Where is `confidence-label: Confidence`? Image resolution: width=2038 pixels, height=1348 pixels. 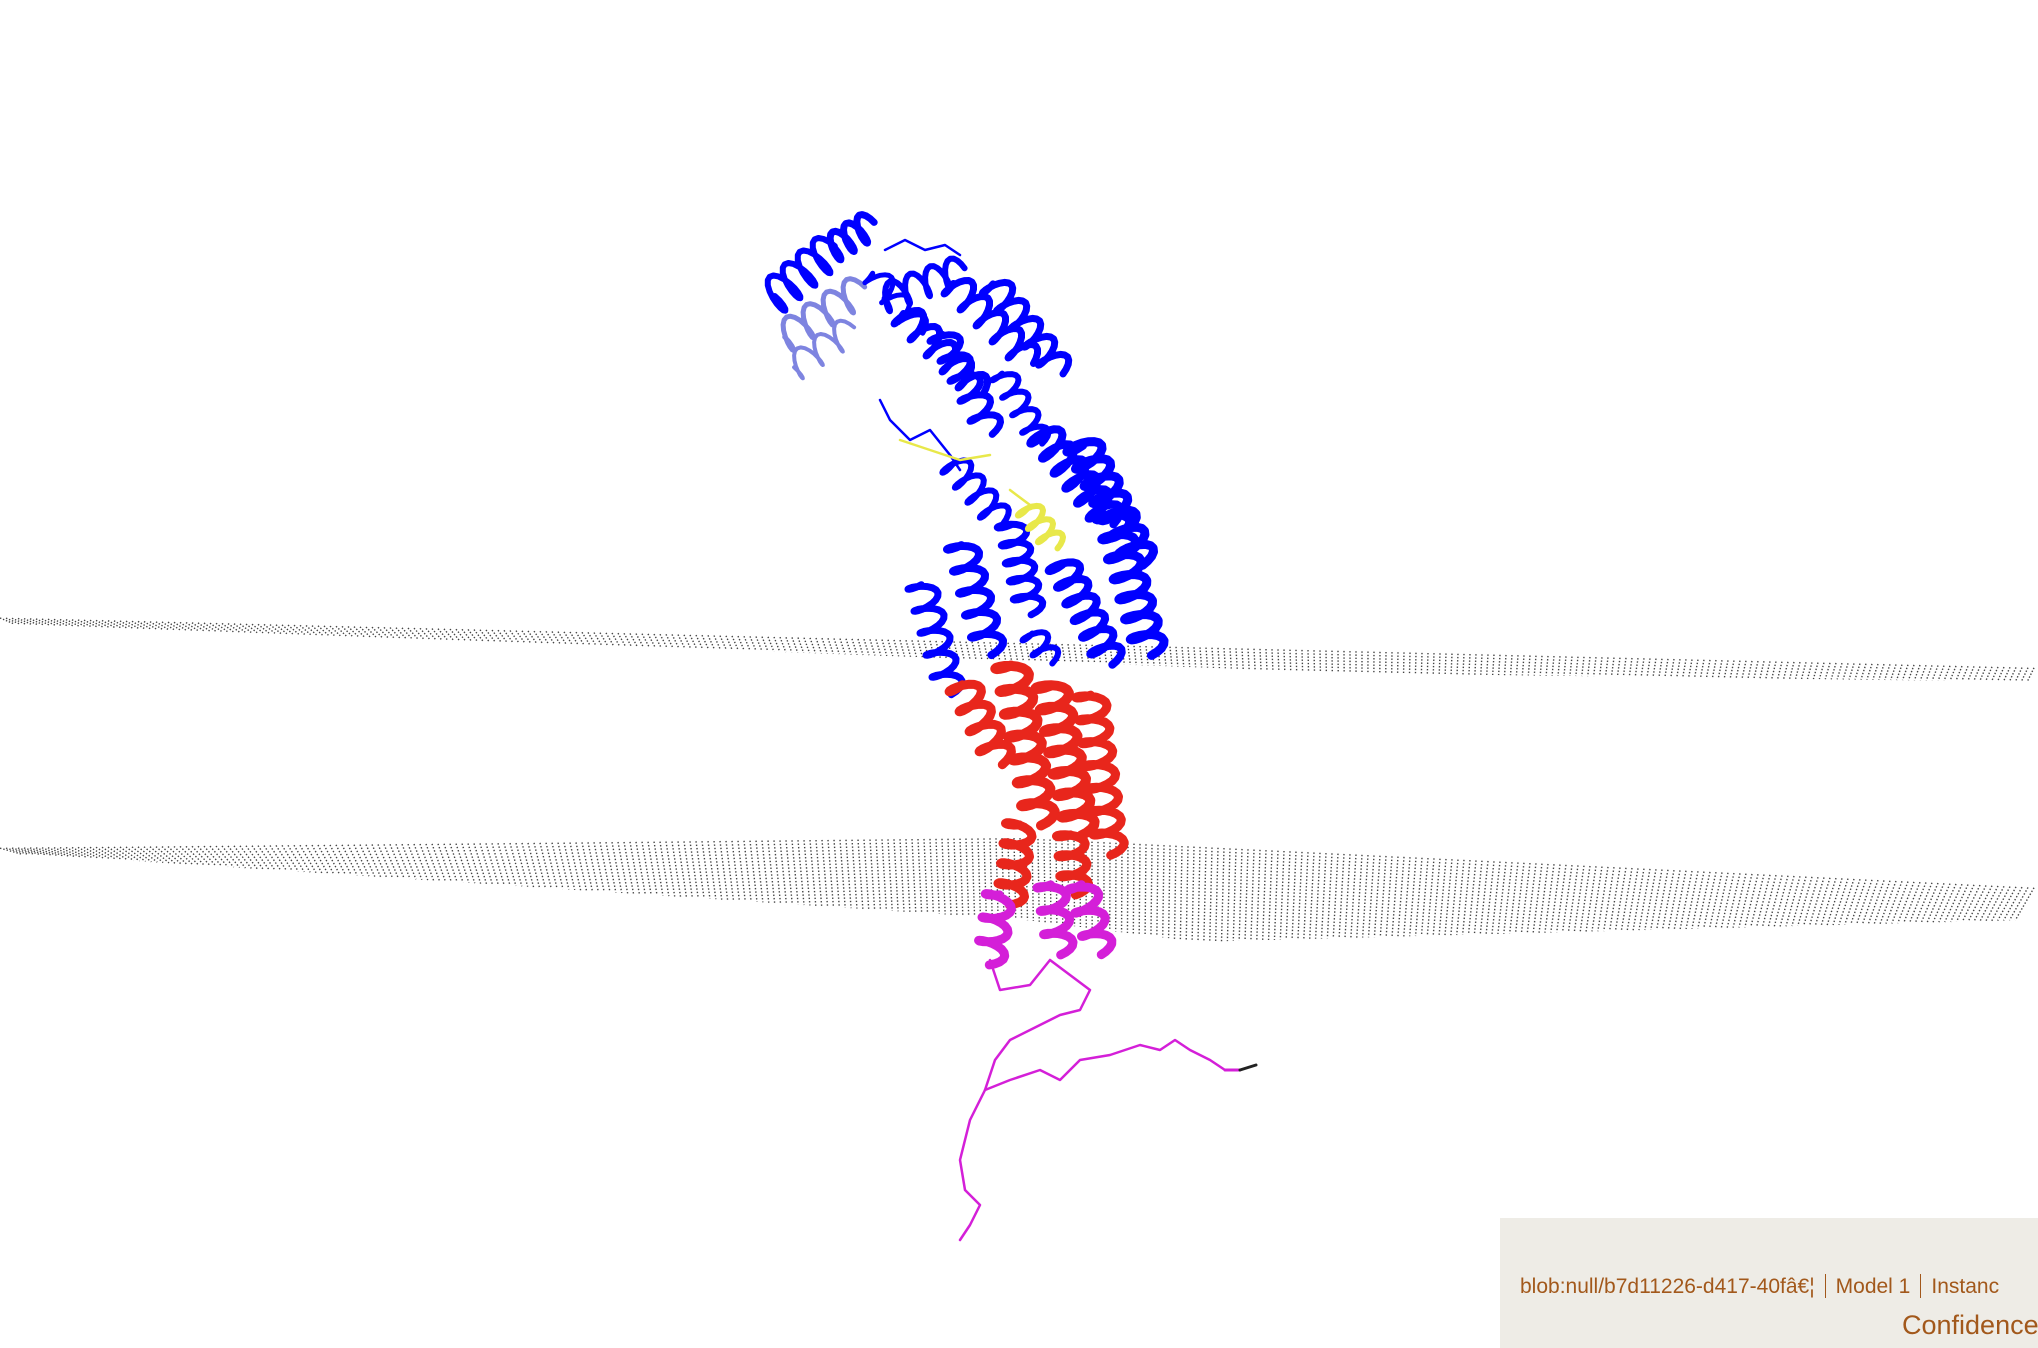 confidence-label: Confidence is located at coordinates (1970, 1325).